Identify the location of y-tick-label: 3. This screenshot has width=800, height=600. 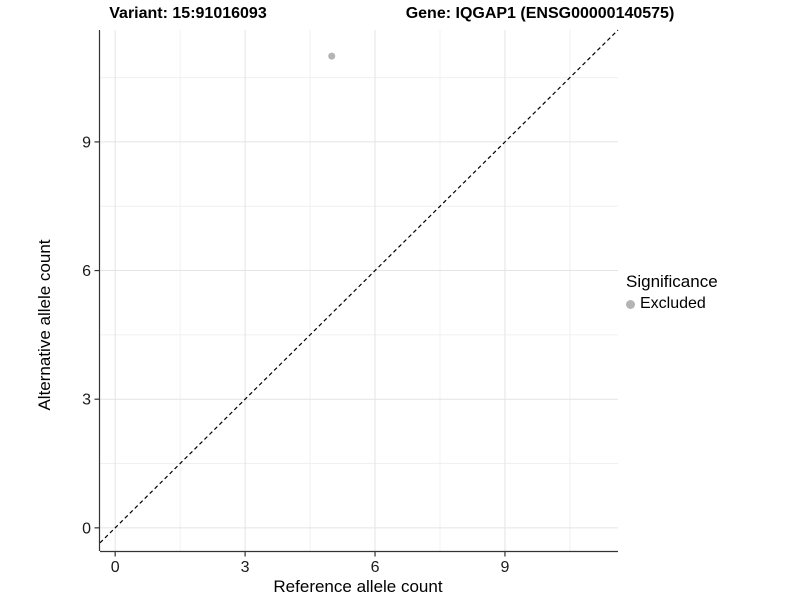
(86, 400).